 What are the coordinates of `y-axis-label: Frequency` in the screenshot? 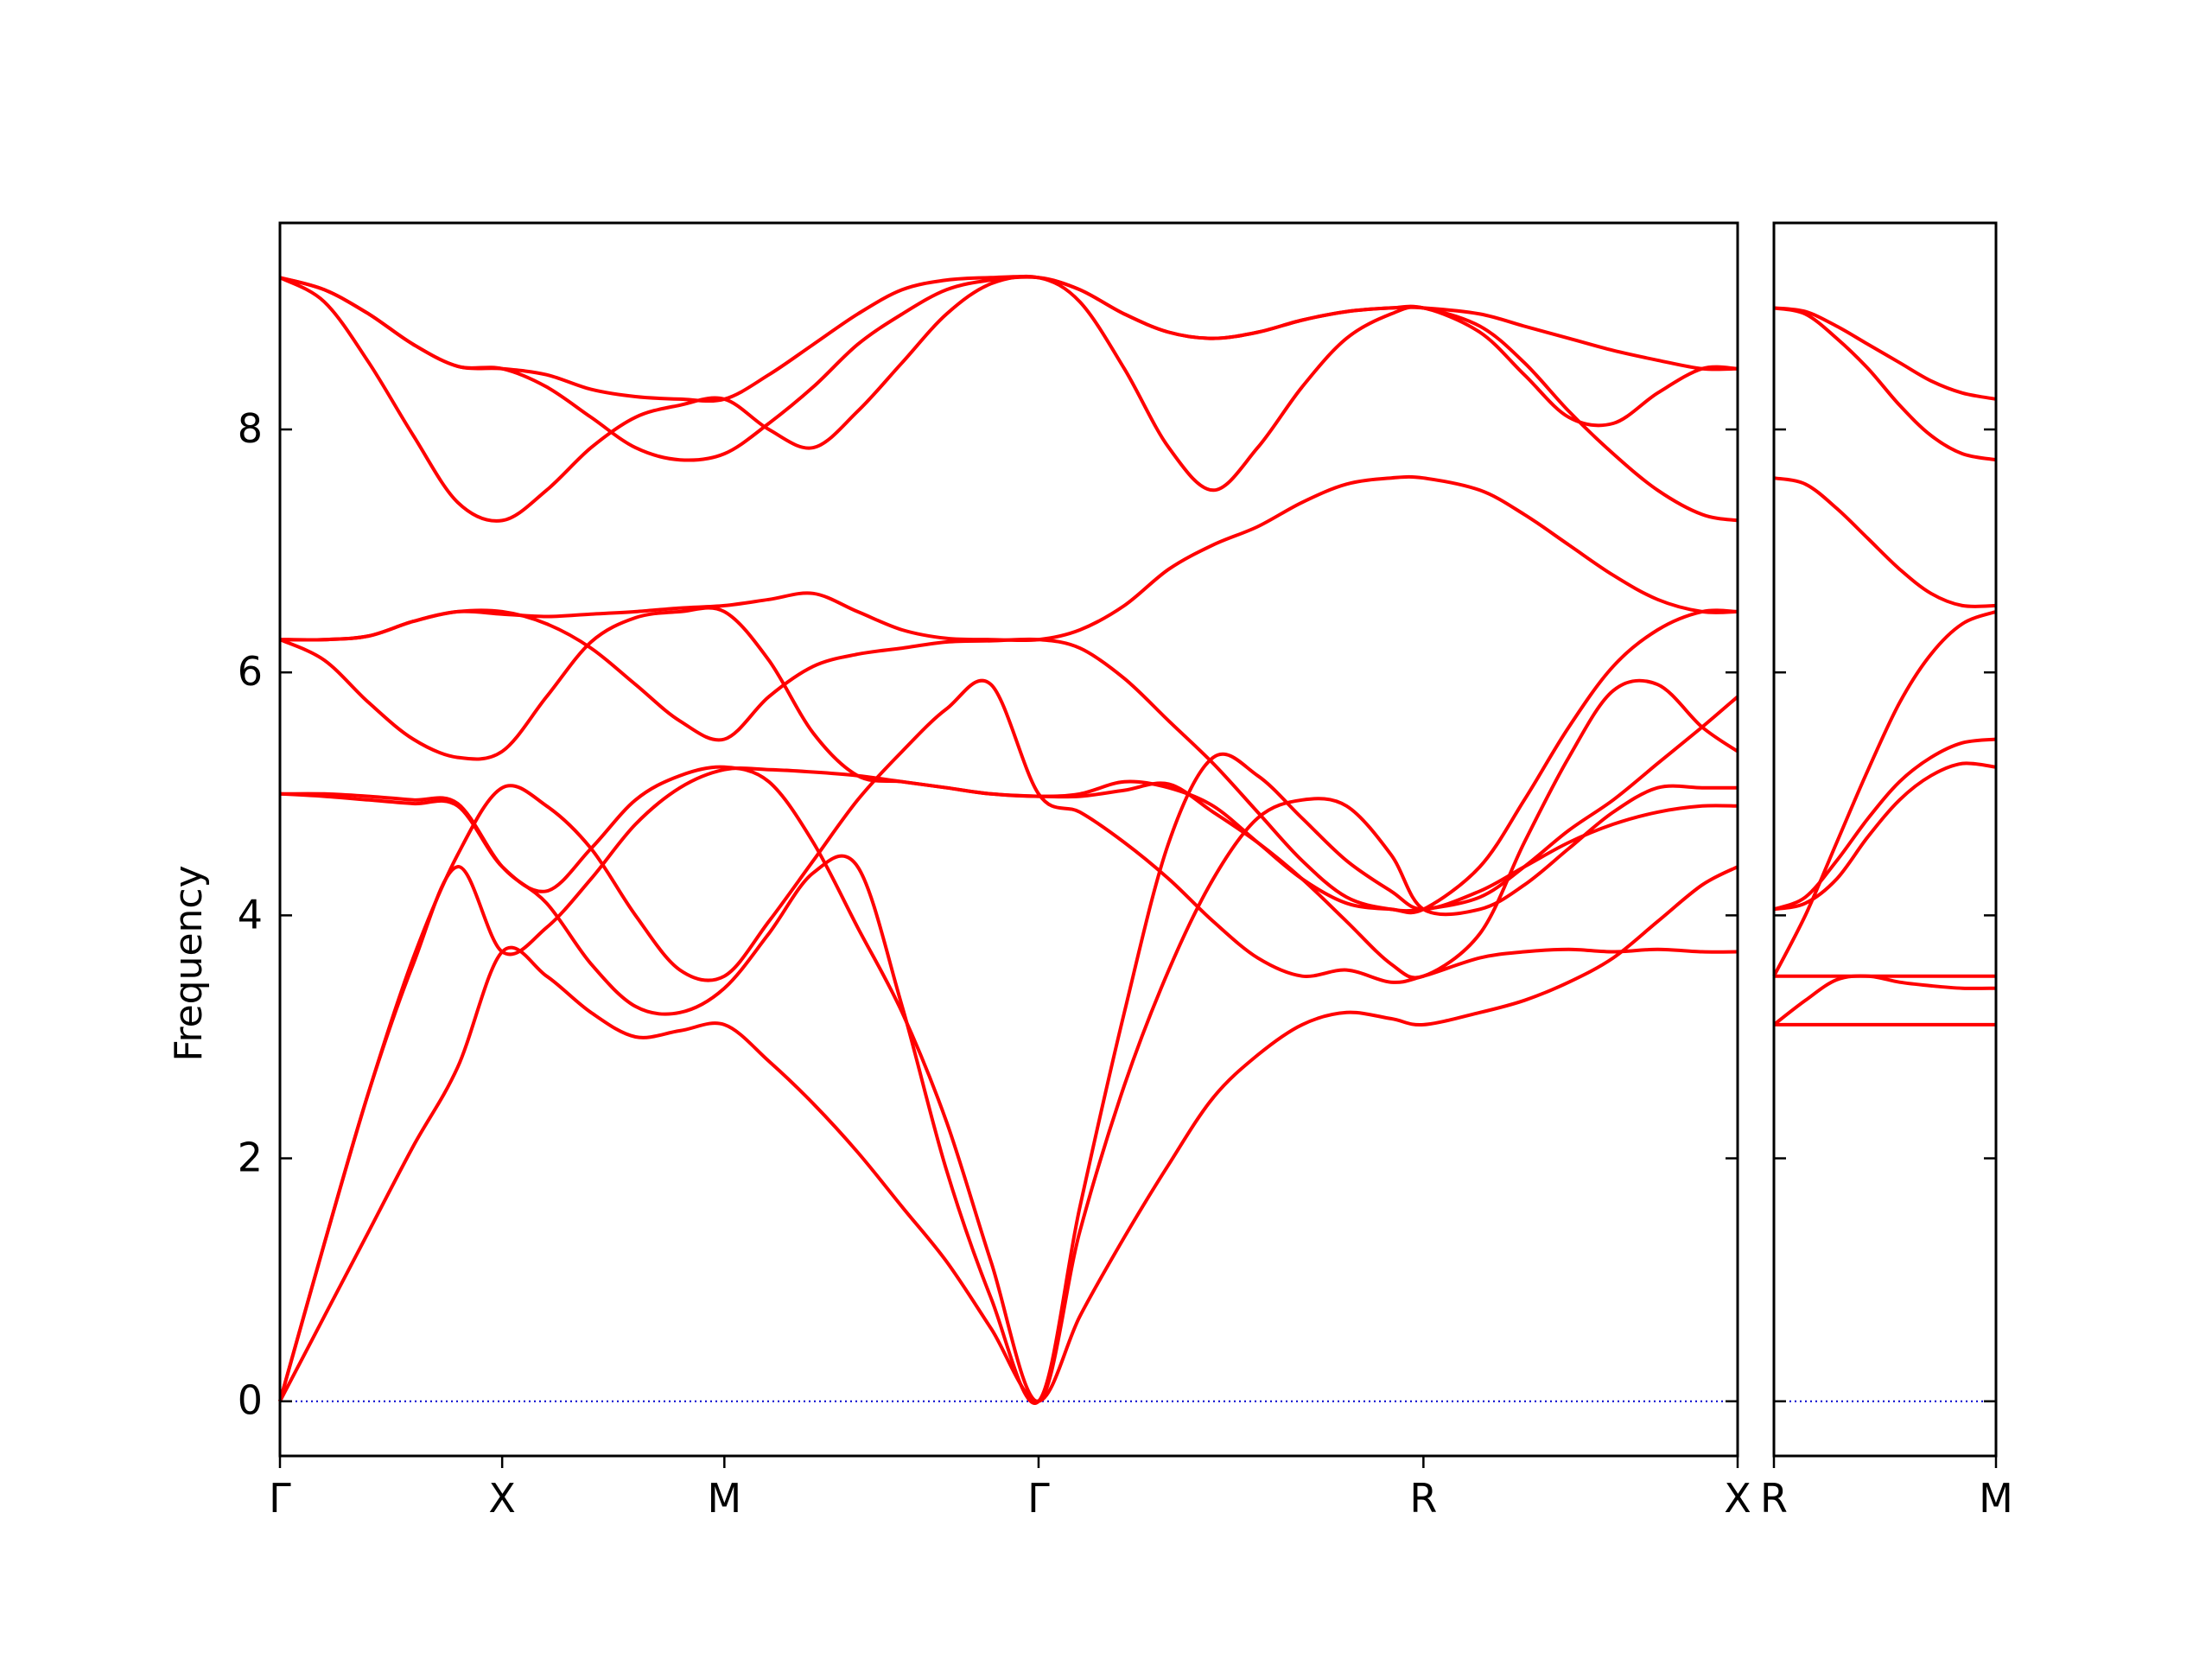 It's located at (189, 963).